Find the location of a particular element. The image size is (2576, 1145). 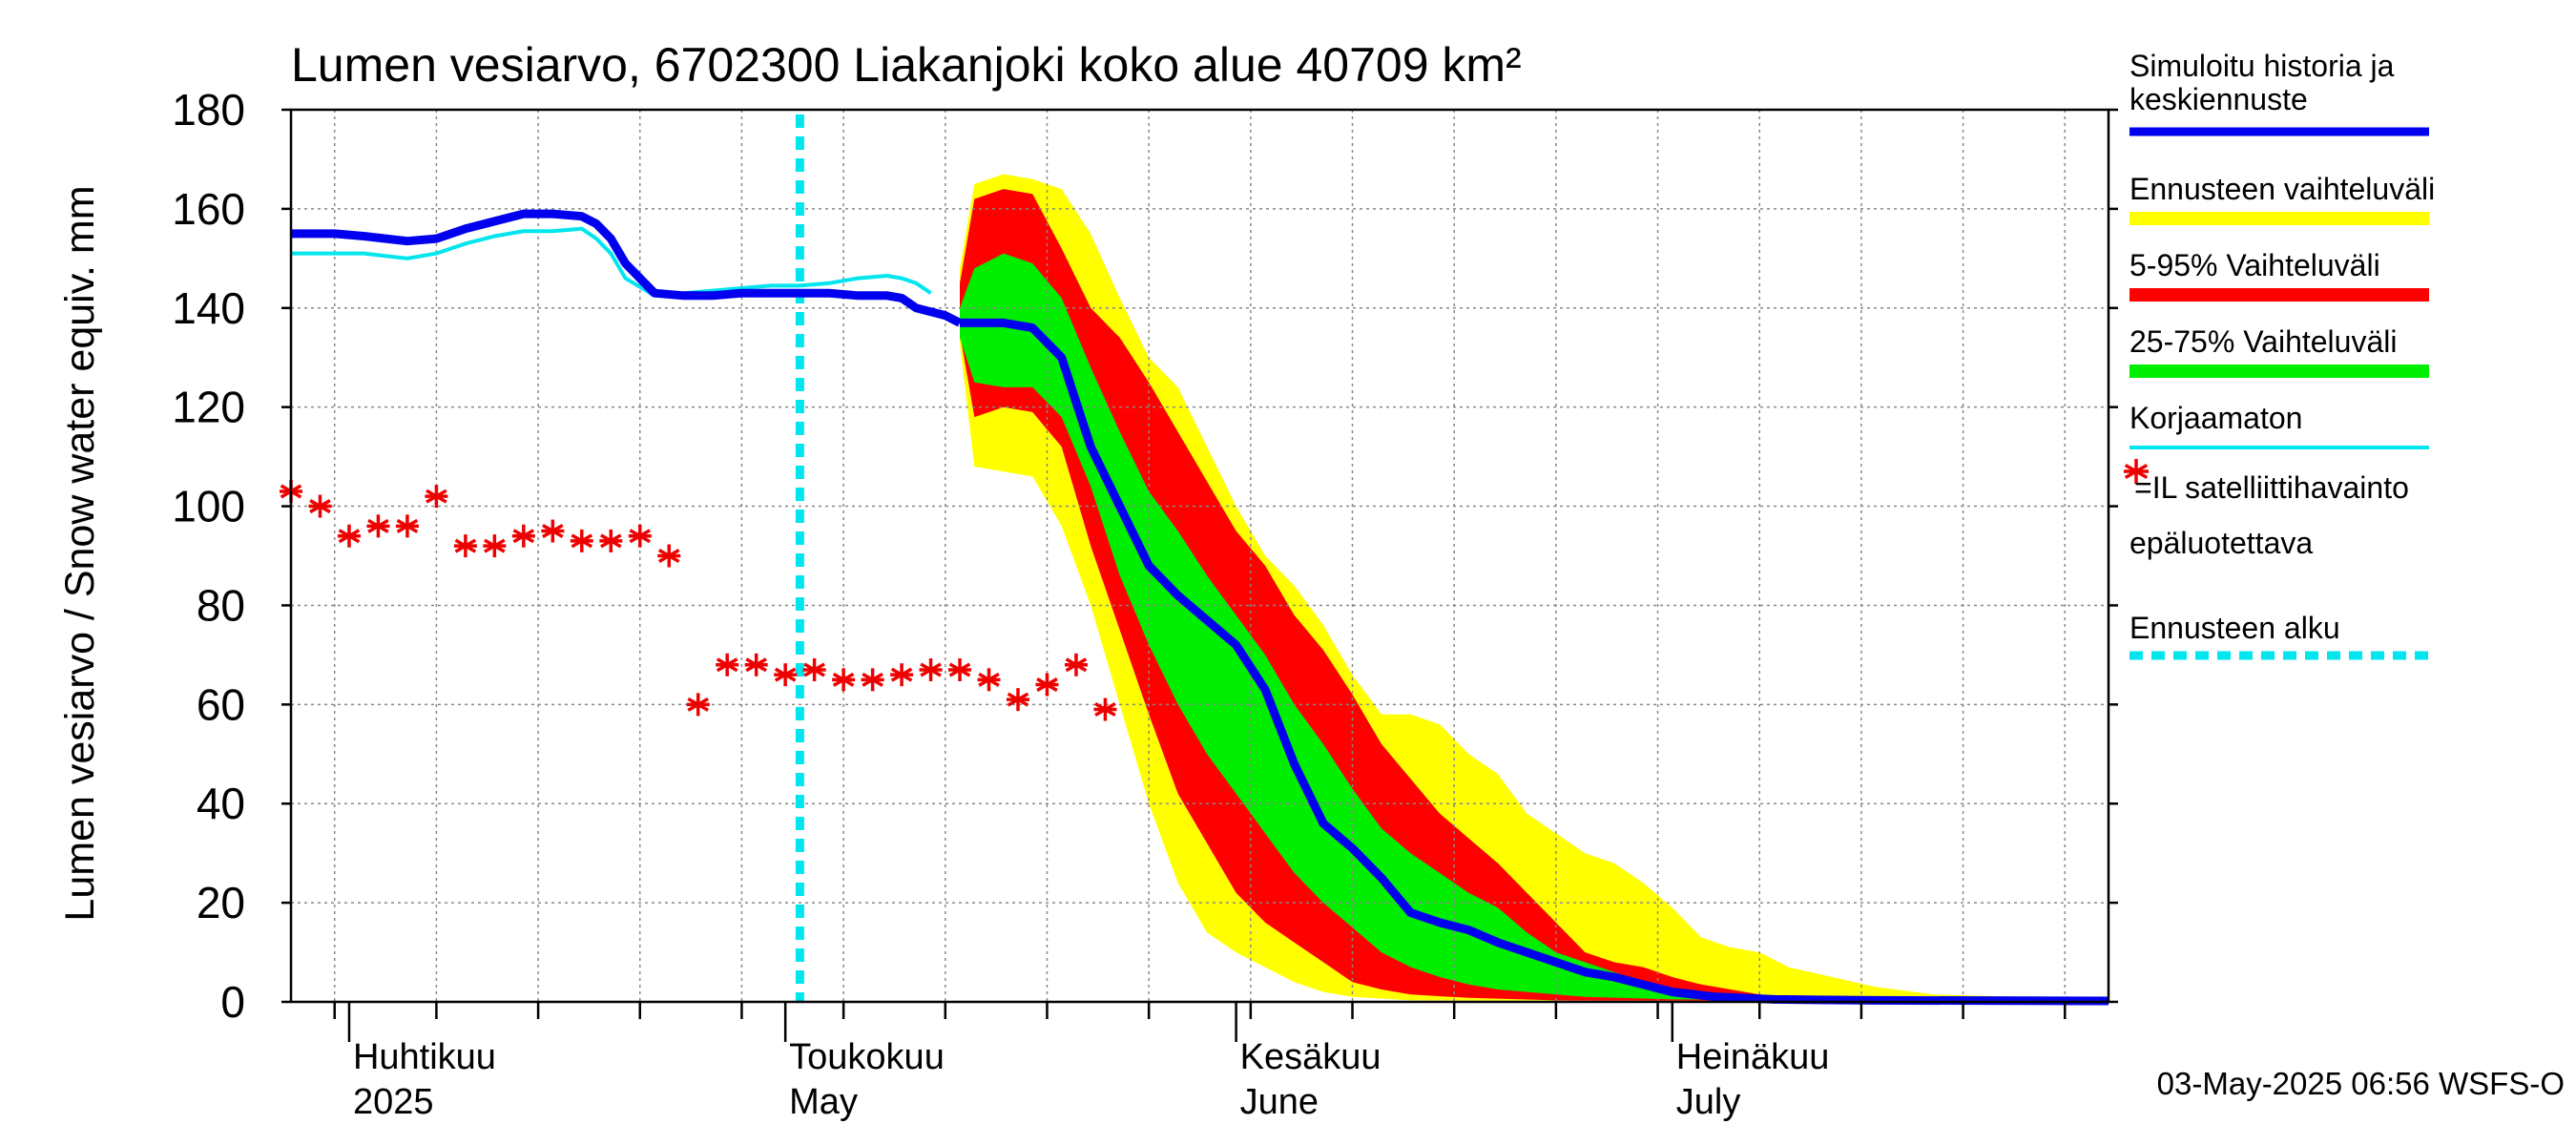

month-label-fi: Kesäkuu is located at coordinates (1310, 1057).